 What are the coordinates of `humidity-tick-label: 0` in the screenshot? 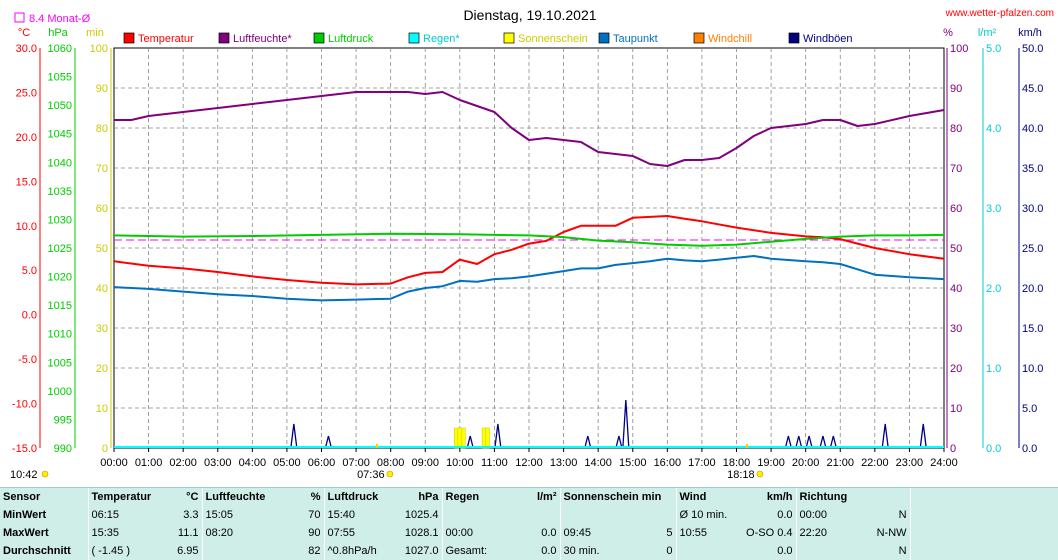 It's located at (953, 449).